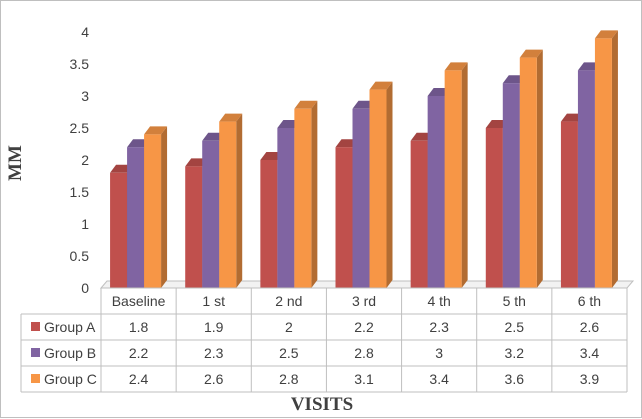 The image size is (642, 419). I want to click on x-axis-label: VISITS, so click(322, 404).